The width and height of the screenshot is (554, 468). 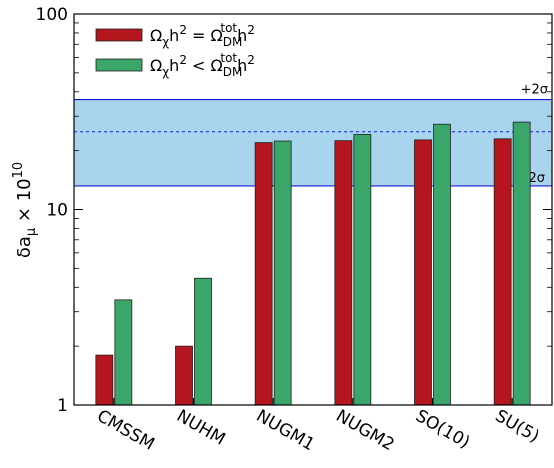 What do you see at coordinates (517, 426) in the screenshot?
I see `x-tick-label: SU(5)` at bounding box center [517, 426].